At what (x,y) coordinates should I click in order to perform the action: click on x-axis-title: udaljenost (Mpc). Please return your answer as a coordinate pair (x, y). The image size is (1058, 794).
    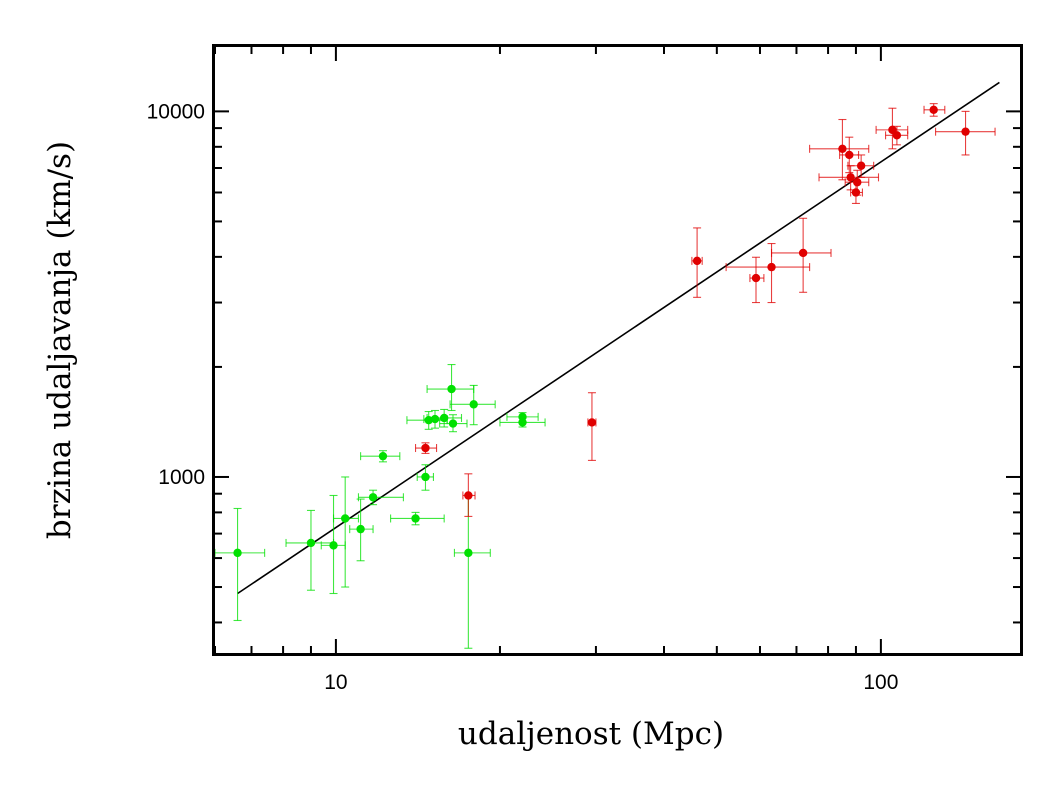
    Looking at the image, I should click on (591, 734).